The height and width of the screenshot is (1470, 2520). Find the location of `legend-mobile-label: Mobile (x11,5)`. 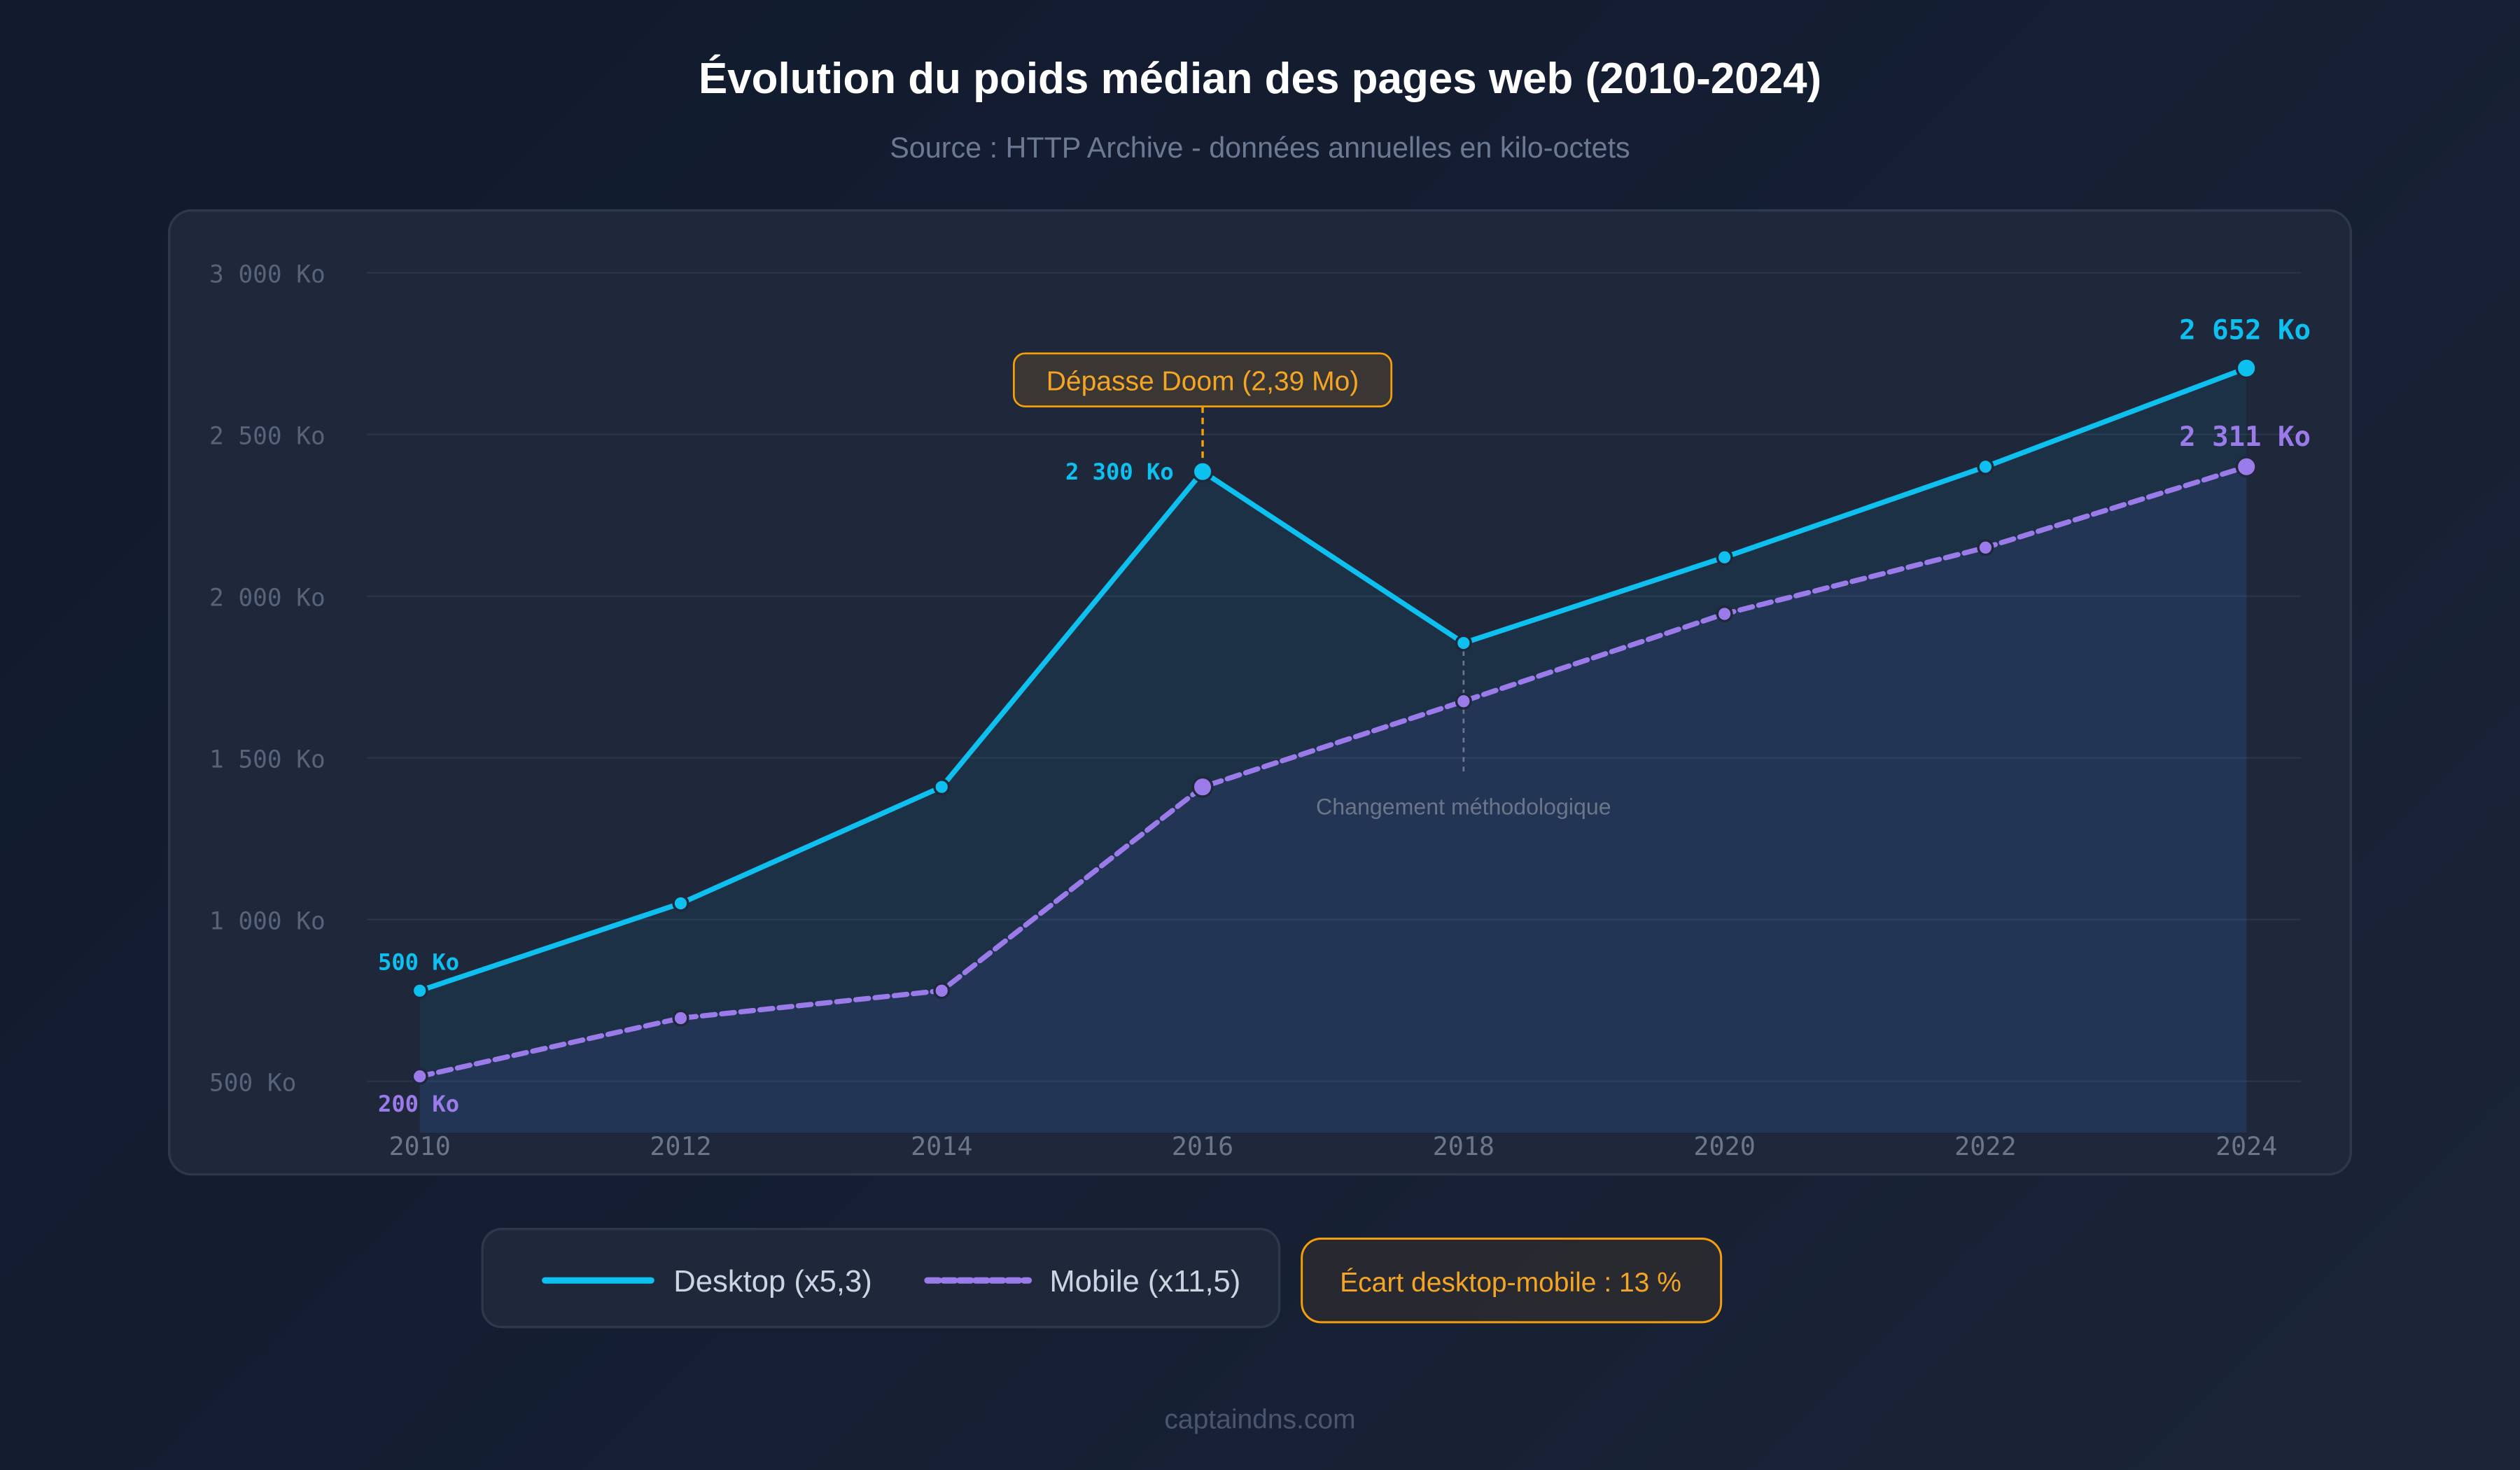

legend-mobile-label: Mobile (x11,5) is located at coordinates (1144, 1281).